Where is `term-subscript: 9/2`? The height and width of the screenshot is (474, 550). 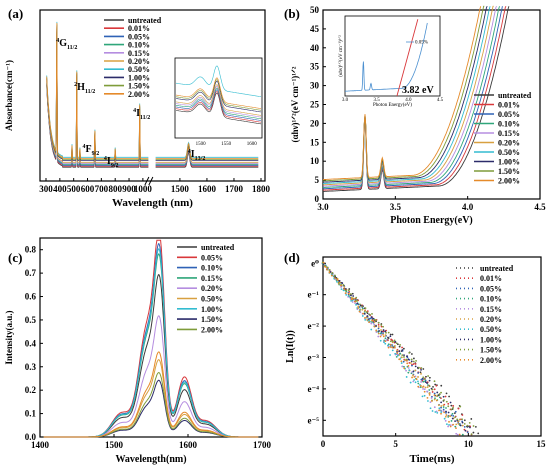 term-subscript: 9/2 is located at coordinates (96, 154).